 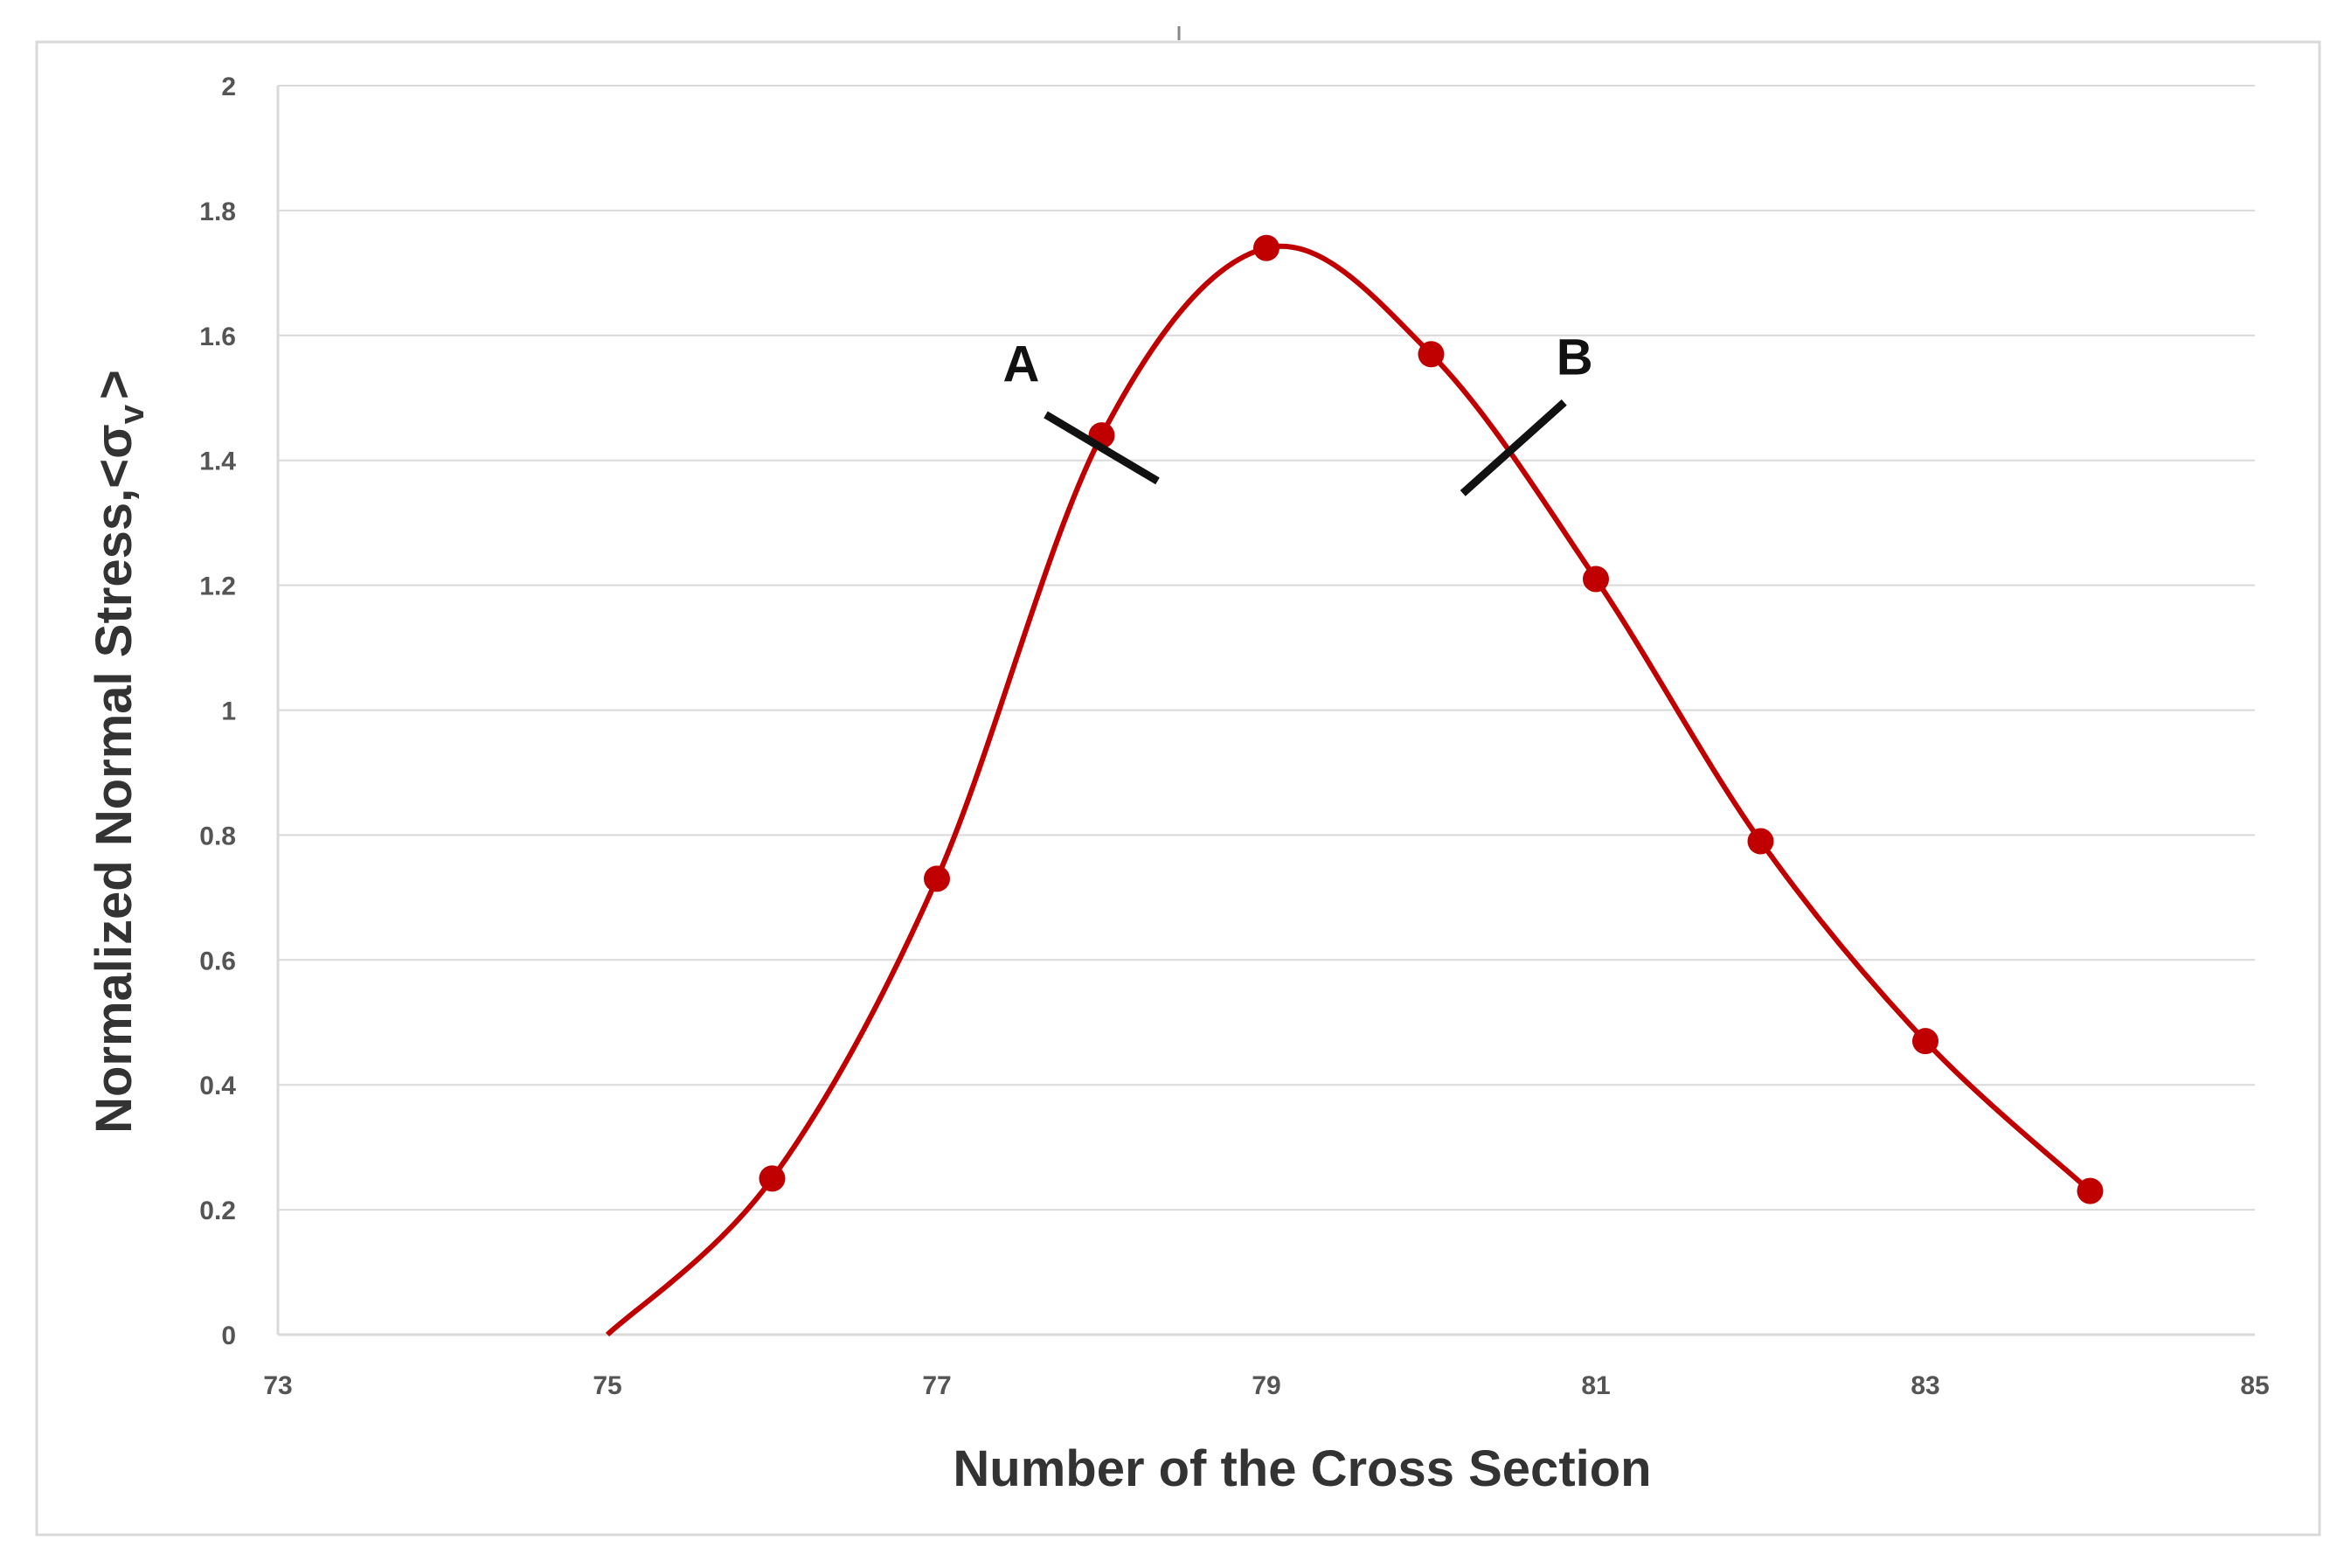 I want to click on y-axis-title-subscript: v, so click(x=132, y=414).